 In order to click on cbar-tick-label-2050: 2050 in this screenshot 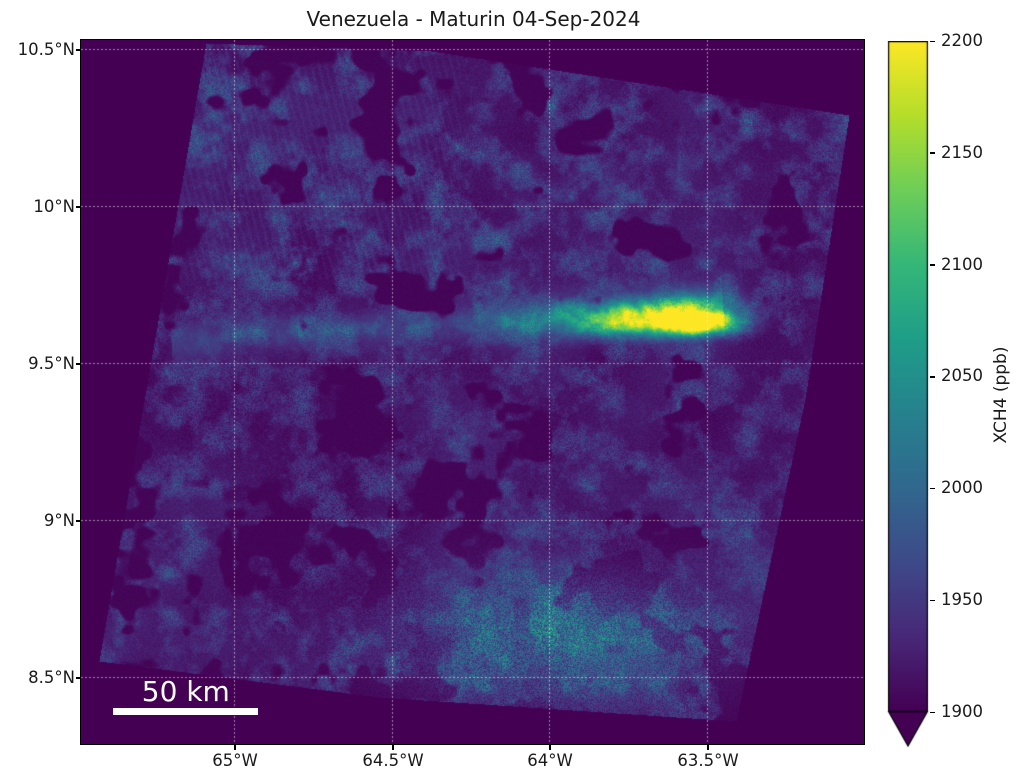, I will do `click(962, 375)`.